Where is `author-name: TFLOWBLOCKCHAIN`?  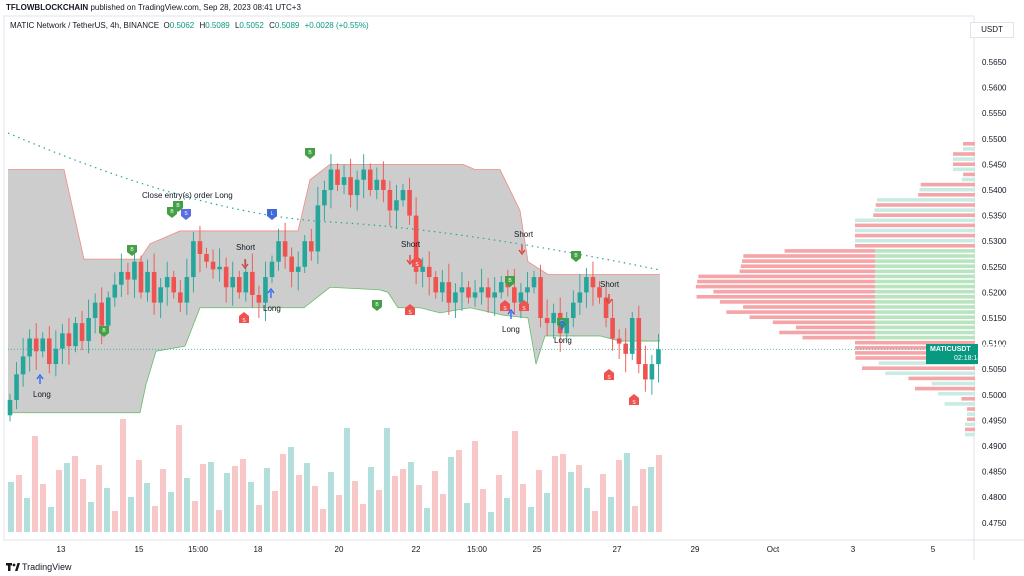 author-name: TFLOWBLOCKCHAIN is located at coordinates (47, 7).